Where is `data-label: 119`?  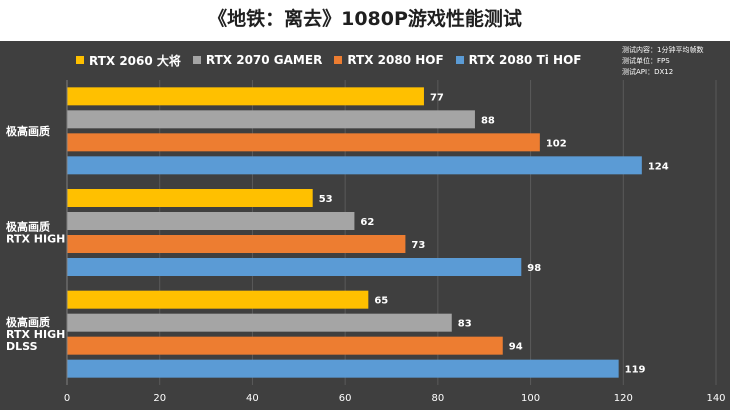
data-label: 119 is located at coordinates (635, 370).